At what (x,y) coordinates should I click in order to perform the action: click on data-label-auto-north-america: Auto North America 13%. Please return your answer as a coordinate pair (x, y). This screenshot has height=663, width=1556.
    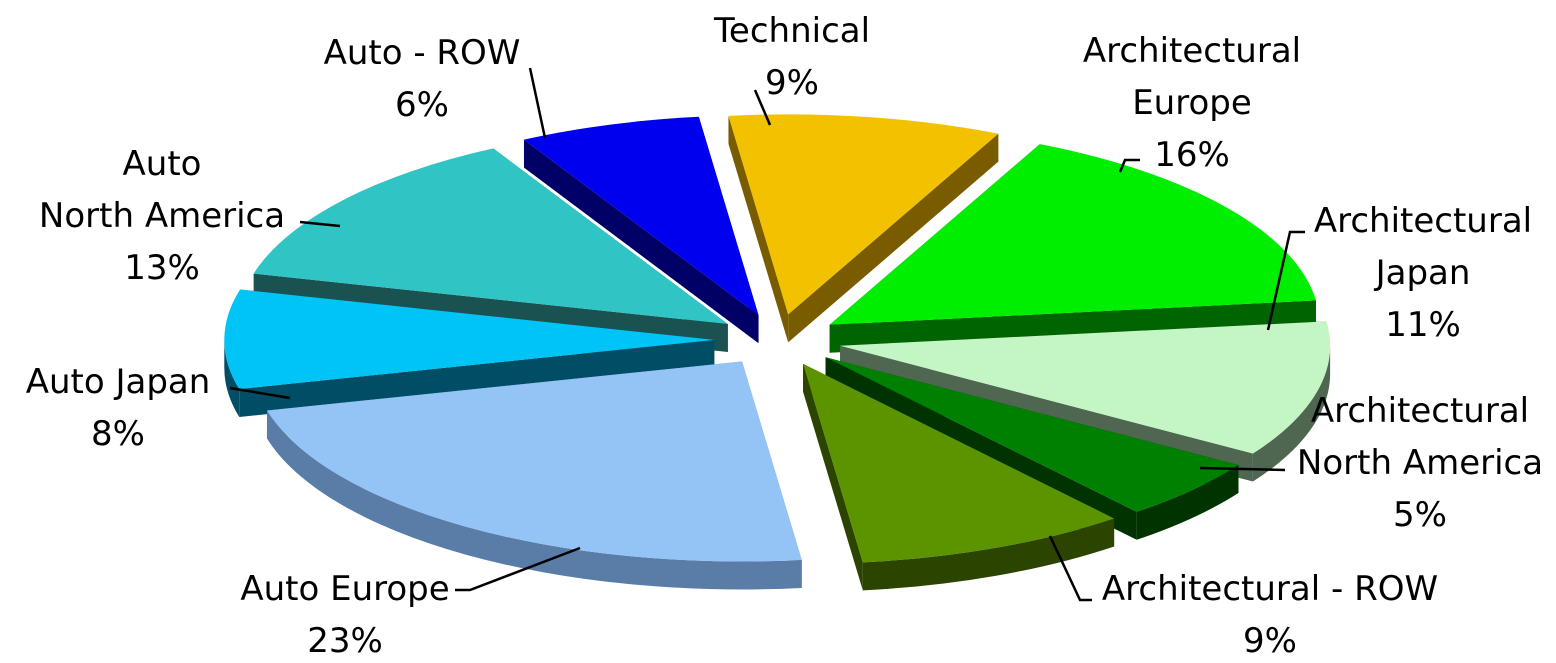
    Looking at the image, I should click on (162, 216).